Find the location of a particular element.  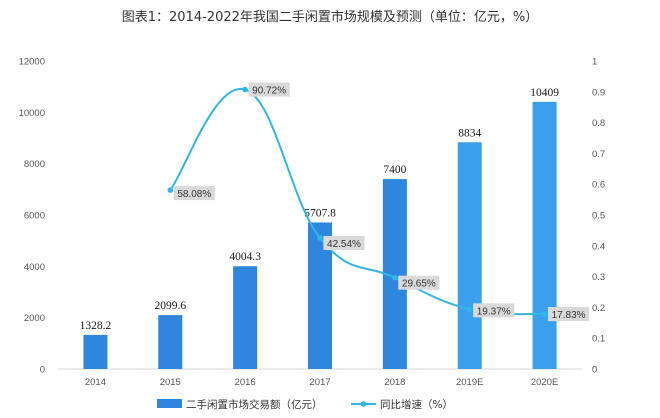

y-left-tick-label: 4000 is located at coordinates (34, 267).